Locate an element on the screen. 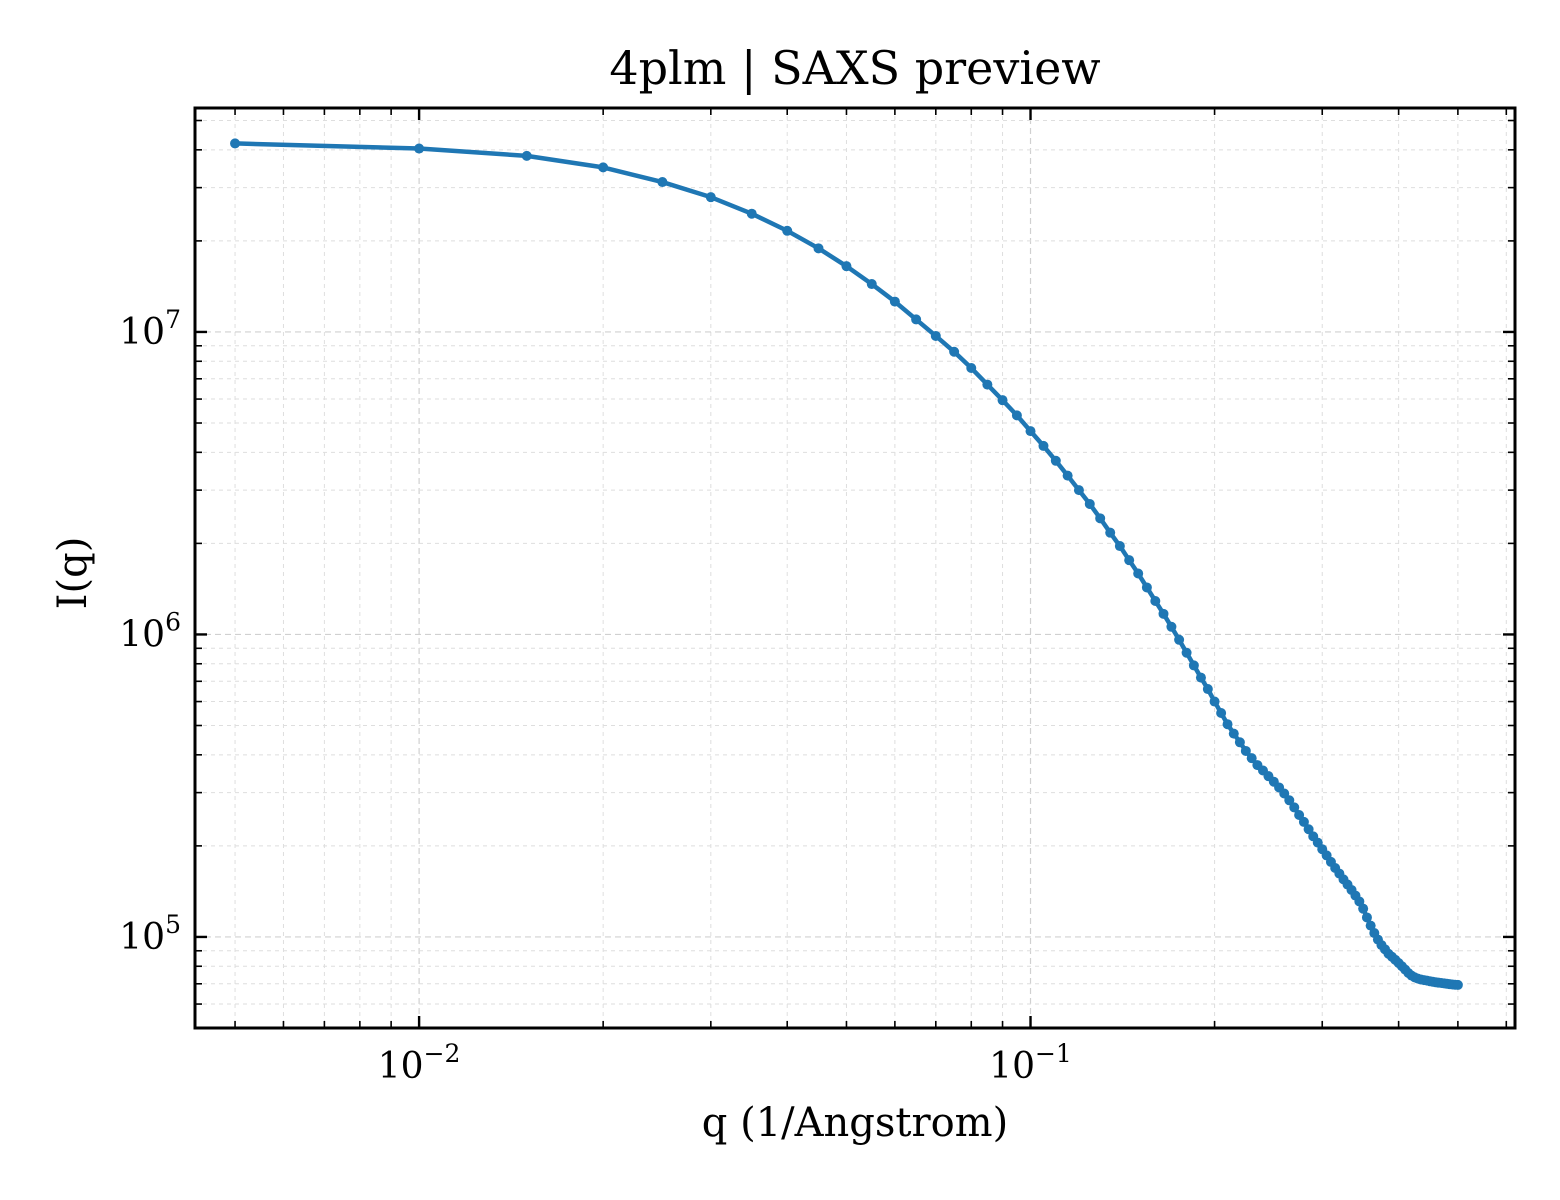  x-tick-label: 10⁻¹ is located at coordinates (1030, 1063).